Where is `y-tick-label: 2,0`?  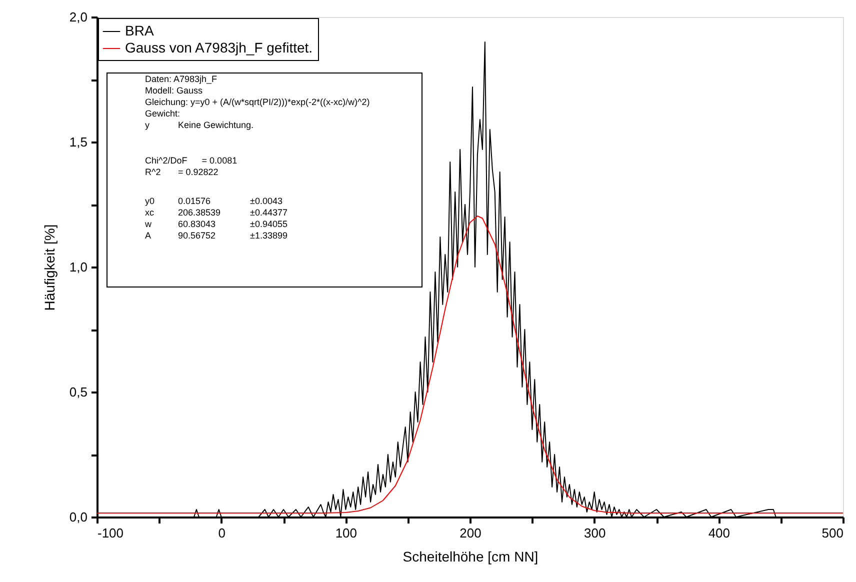
y-tick-label: 2,0 is located at coordinates (78, 17).